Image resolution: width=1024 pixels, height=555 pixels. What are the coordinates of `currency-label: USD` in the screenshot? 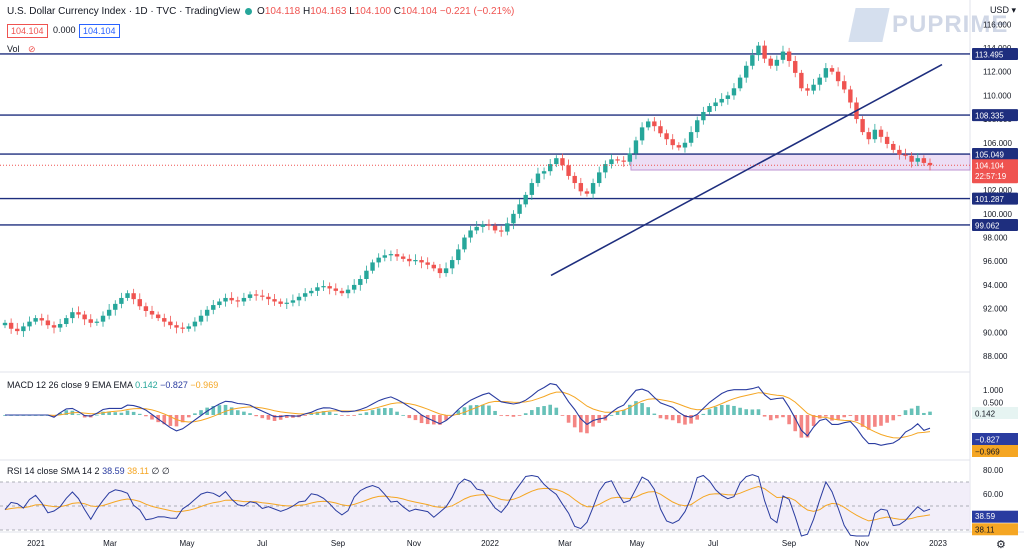 It's located at (999, 10).